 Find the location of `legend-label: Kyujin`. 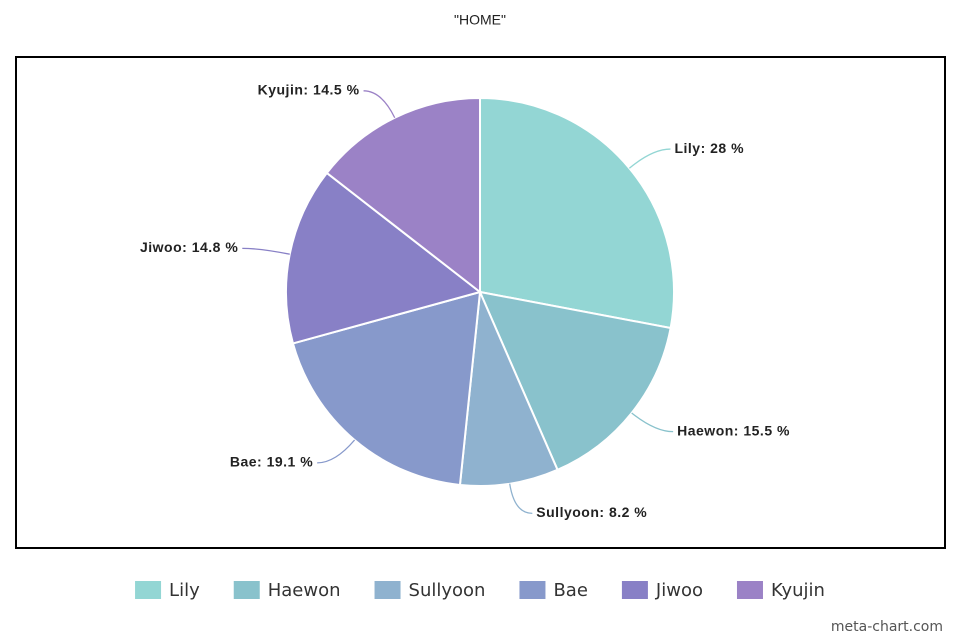

legend-label: Kyujin is located at coordinates (798, 590).